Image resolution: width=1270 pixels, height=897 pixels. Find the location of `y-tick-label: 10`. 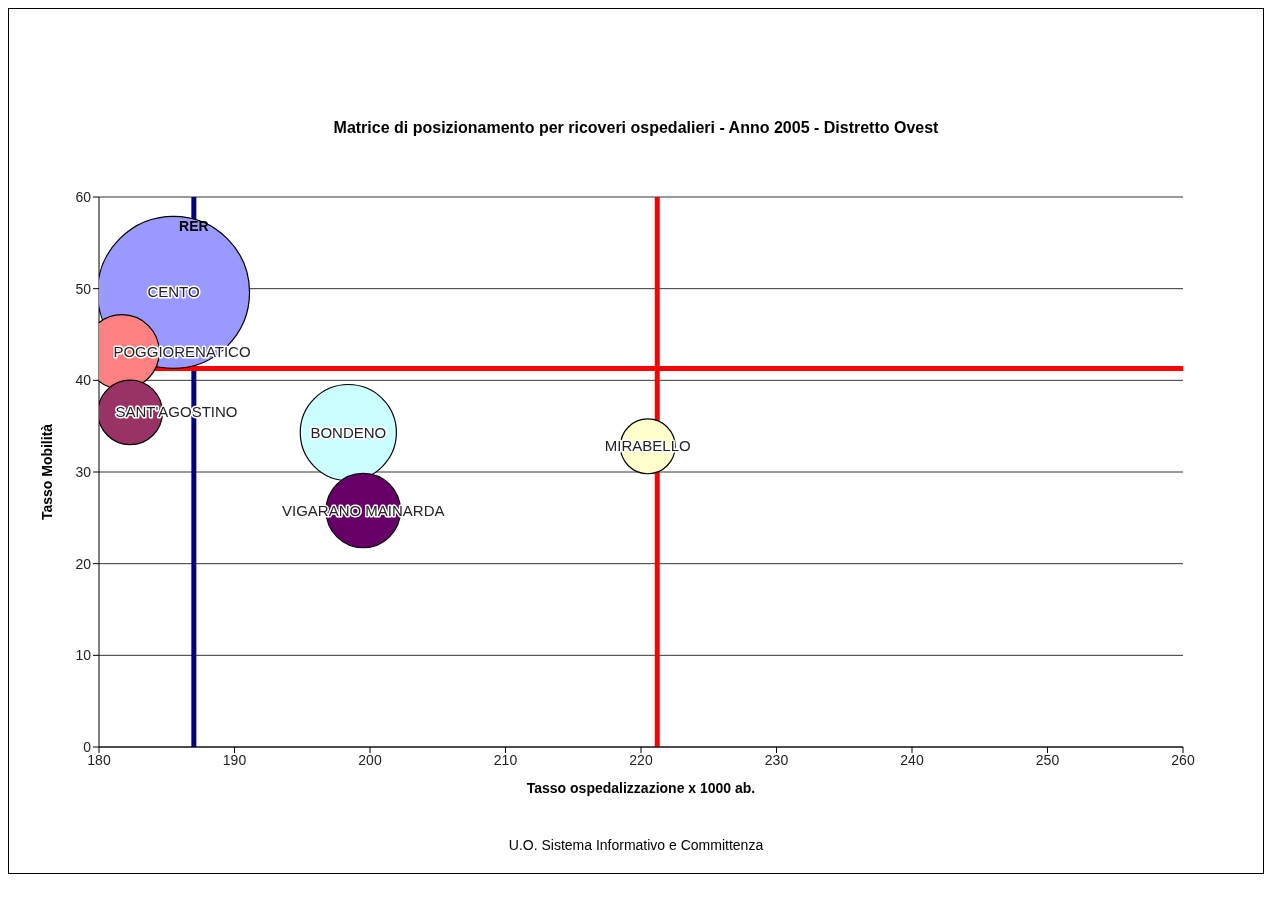

y-tick-label: 10 is located at coordinates (83, 655).